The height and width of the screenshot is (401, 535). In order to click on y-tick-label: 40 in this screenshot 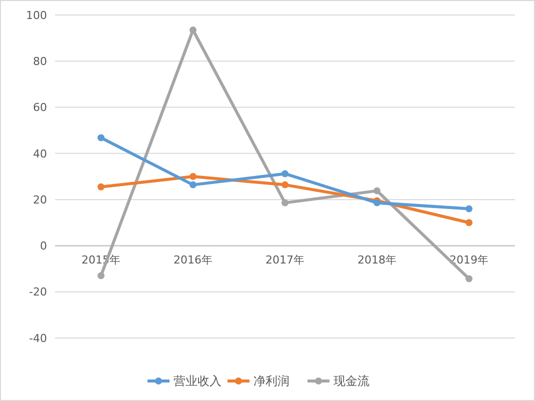, I will do `click(40, 153)`.